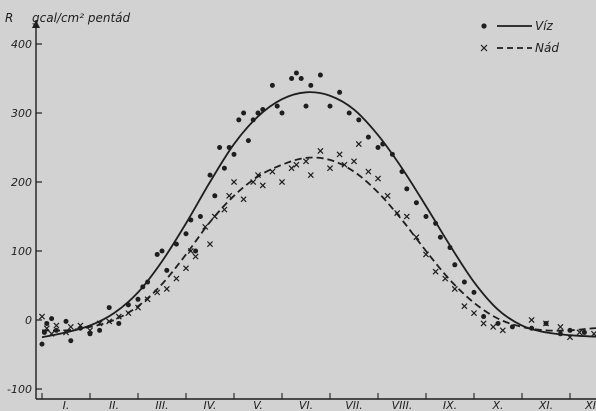 The width and height of the screenshot is (596, 411). What do you see at coordinates (81, 18) in the screenshot?
I see `y-axis-unit: gcal/cm² pentád` at bounding box center [81, 18].